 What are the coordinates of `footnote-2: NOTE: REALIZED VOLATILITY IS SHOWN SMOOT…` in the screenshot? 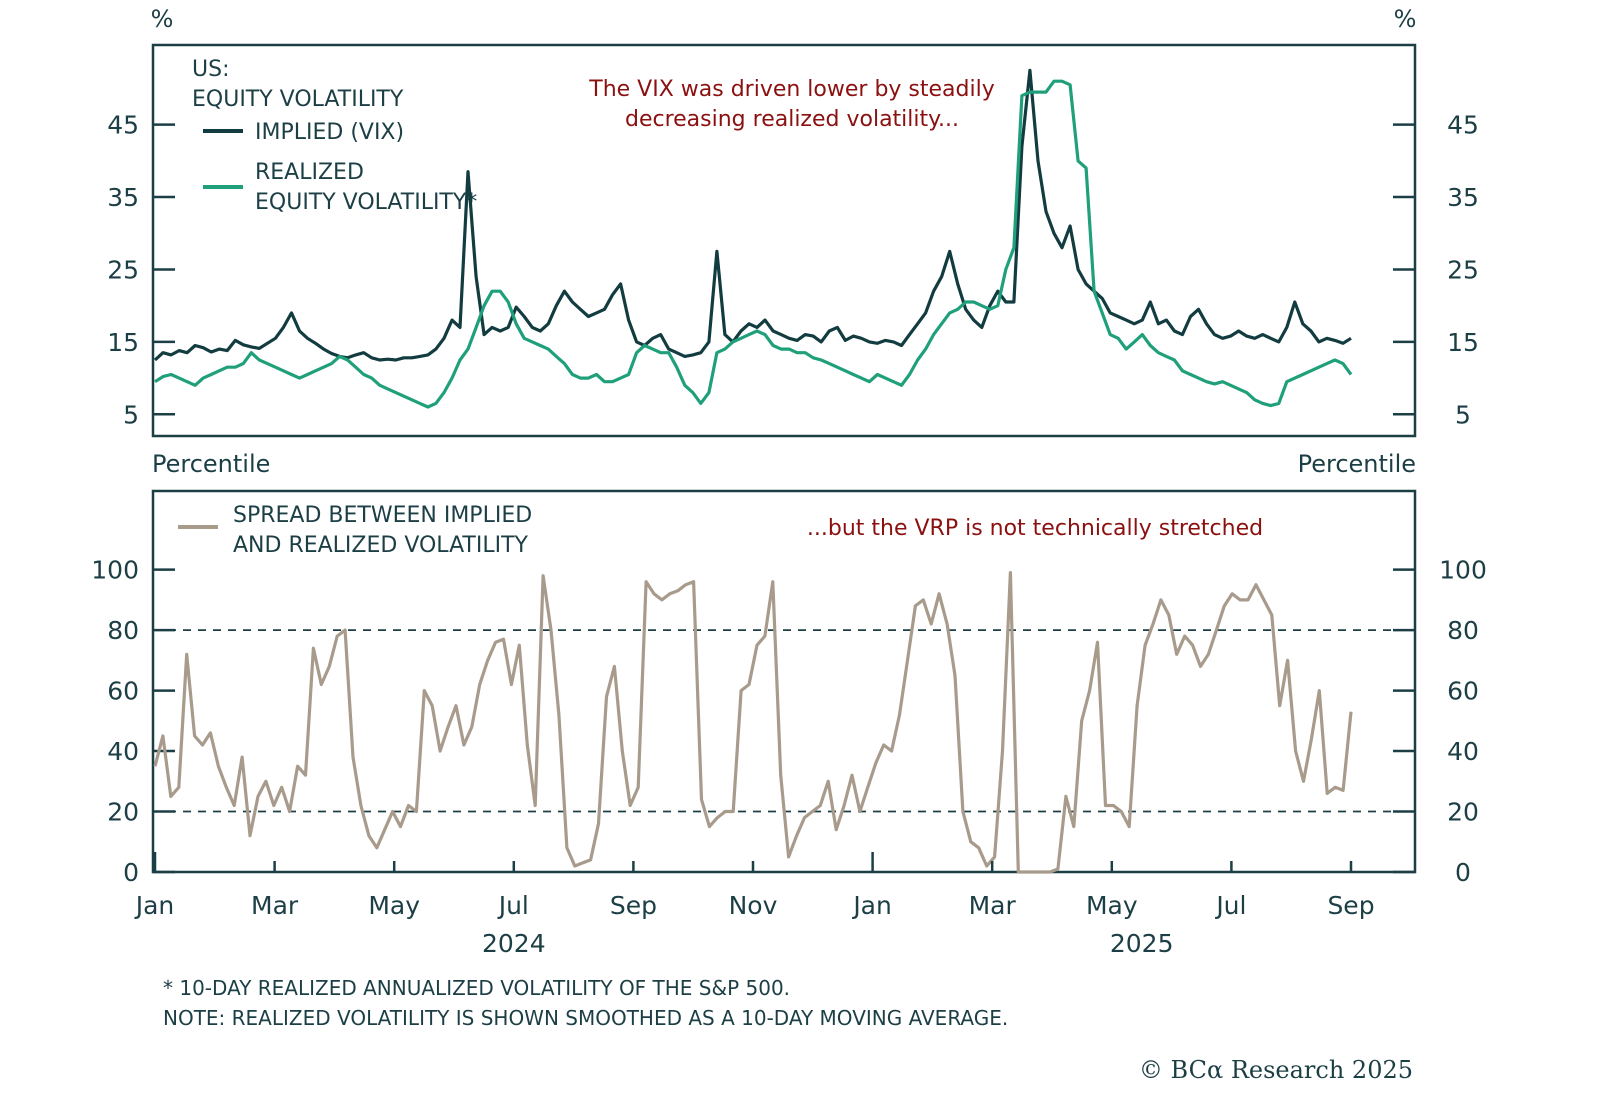 It's located at (585, 1018).